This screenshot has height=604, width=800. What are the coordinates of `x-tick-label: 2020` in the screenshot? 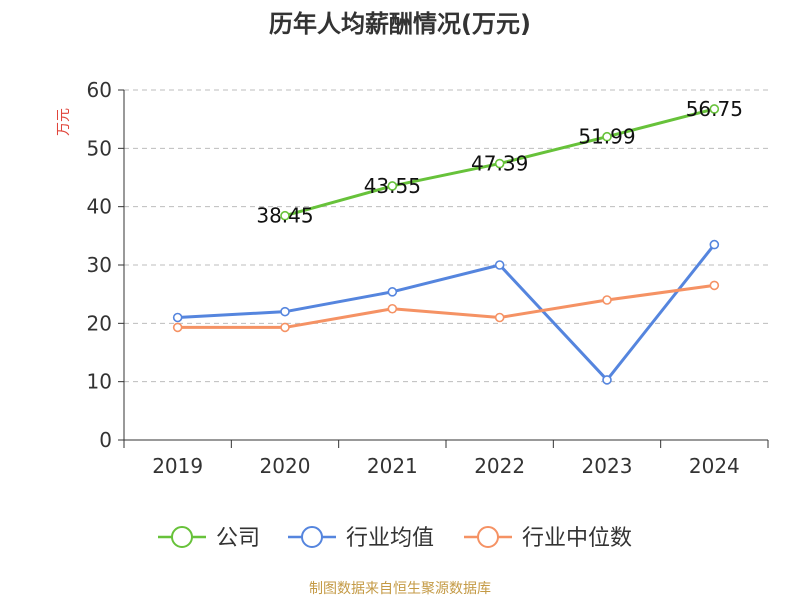 It's located at (285, 466).